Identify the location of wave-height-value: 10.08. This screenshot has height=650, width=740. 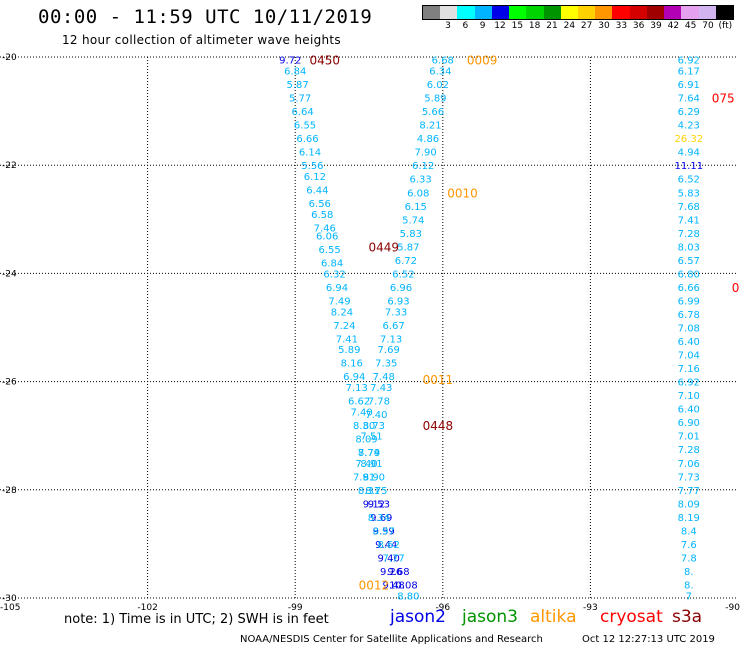
(403, 585).